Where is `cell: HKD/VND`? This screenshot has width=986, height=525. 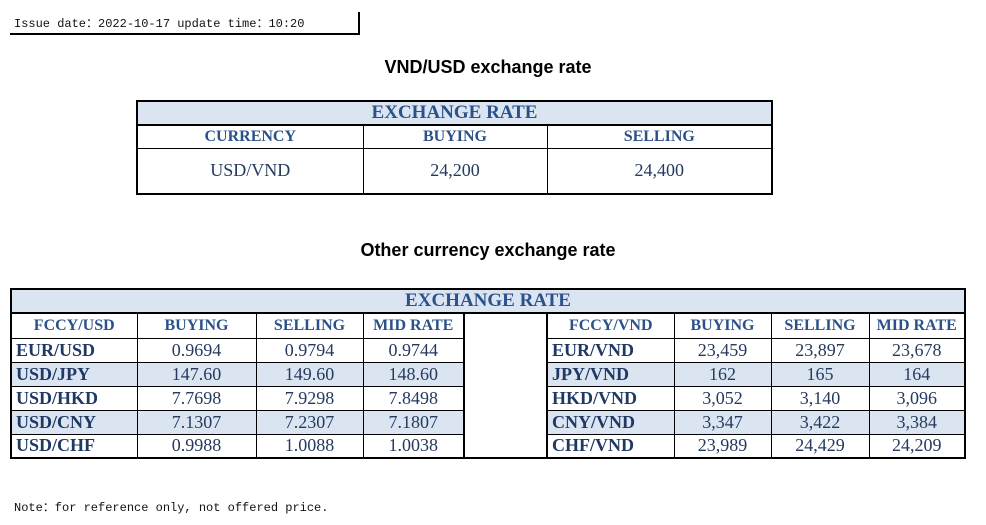
cell: HKD/VND is located at coordinates (610, 398).